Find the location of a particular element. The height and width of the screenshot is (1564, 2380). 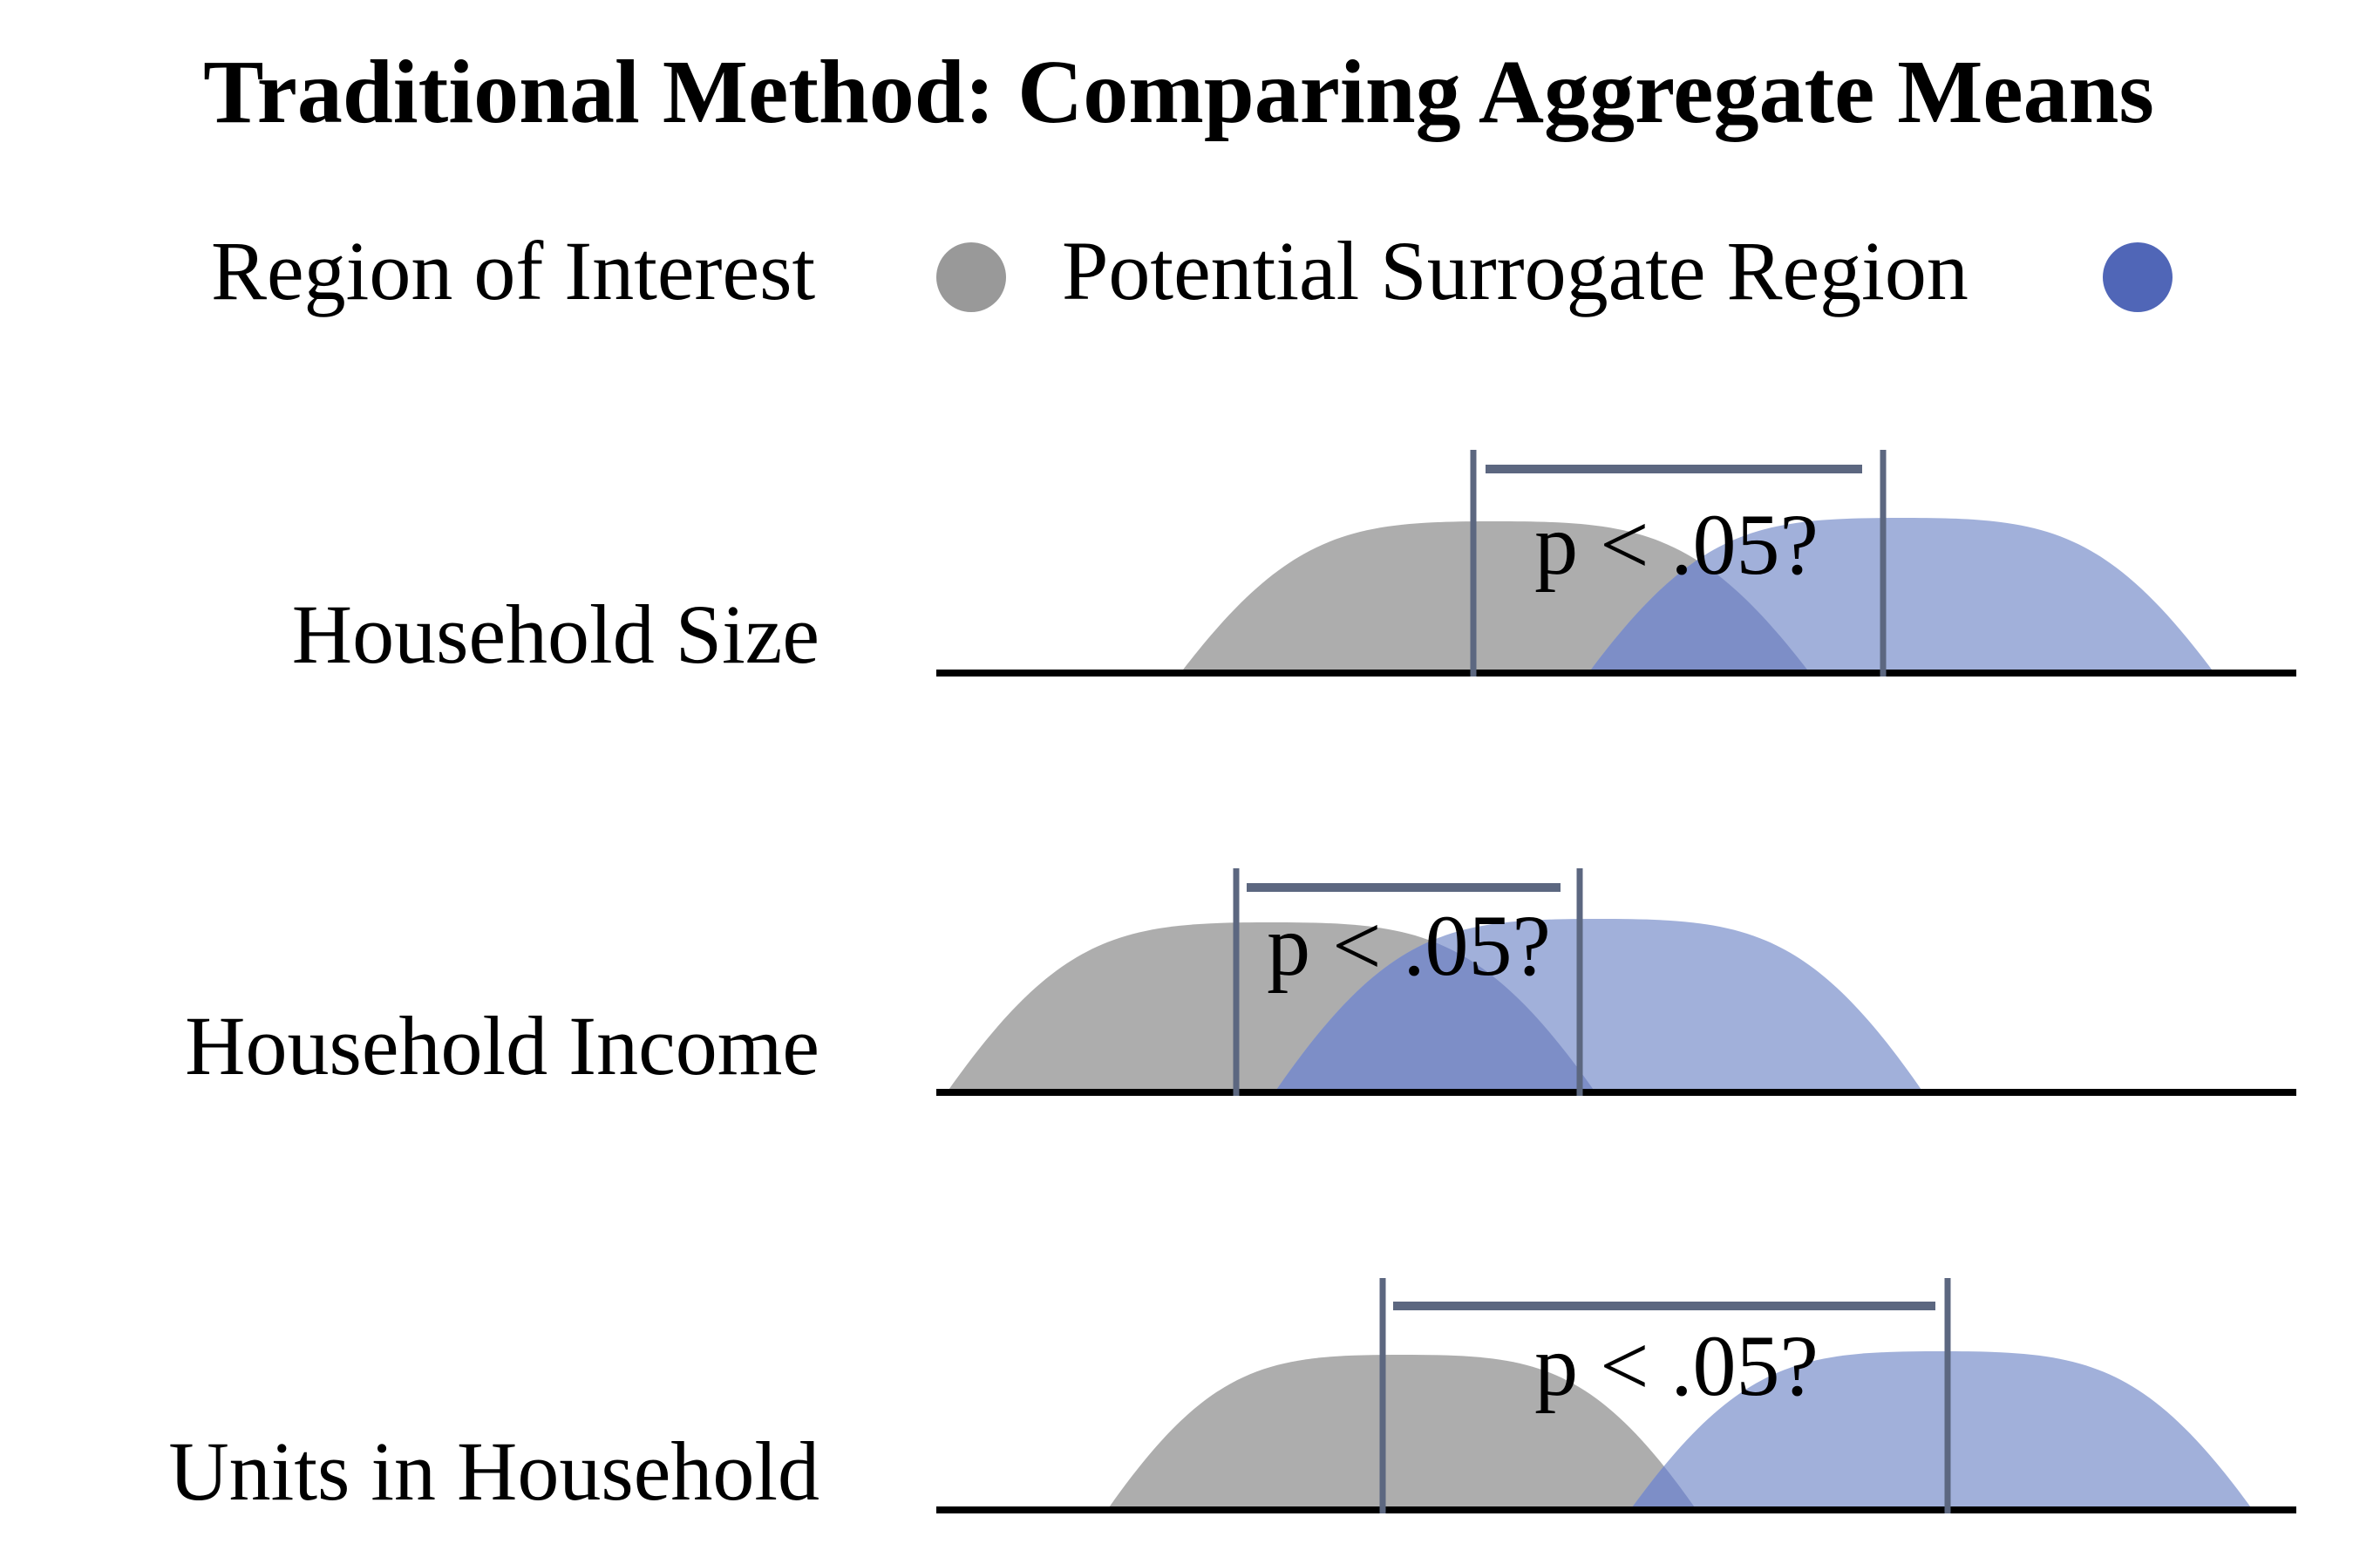

legend-label-region-of-interest: Region of Interest is located at coordinates (513, 270).